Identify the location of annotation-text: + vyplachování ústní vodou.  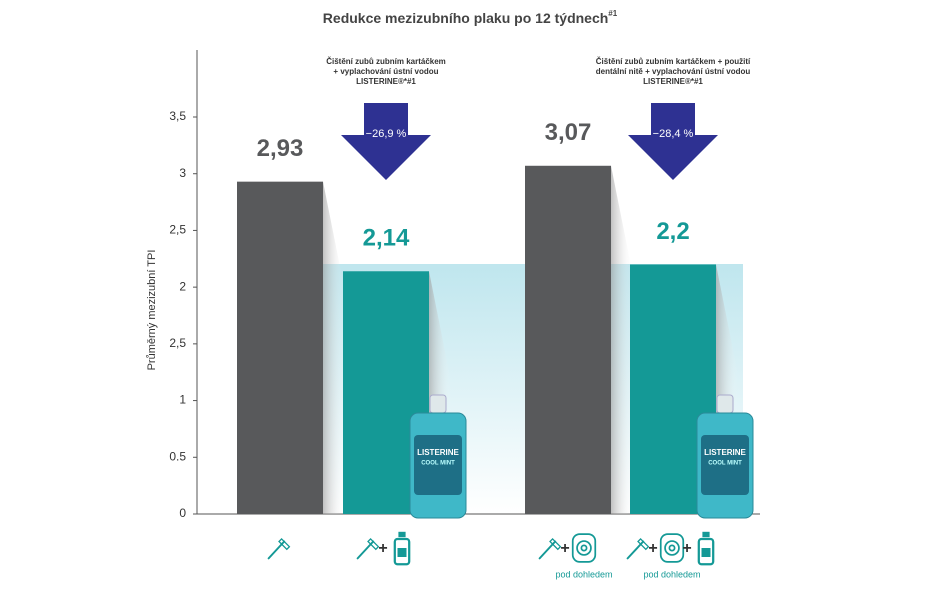
(385, 71).